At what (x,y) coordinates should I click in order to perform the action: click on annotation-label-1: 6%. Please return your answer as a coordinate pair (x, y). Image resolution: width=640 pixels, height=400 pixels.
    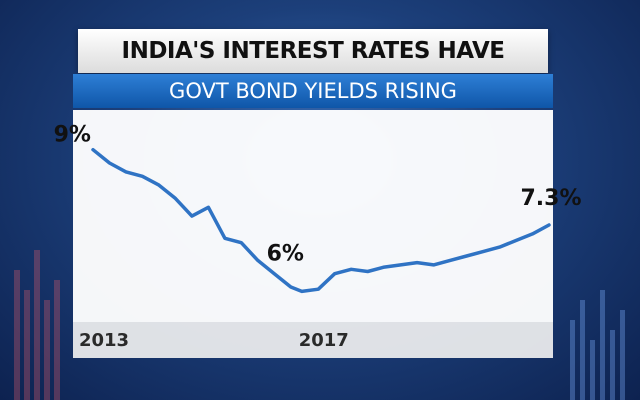
    Looking at the image, I should click on (285, 254).